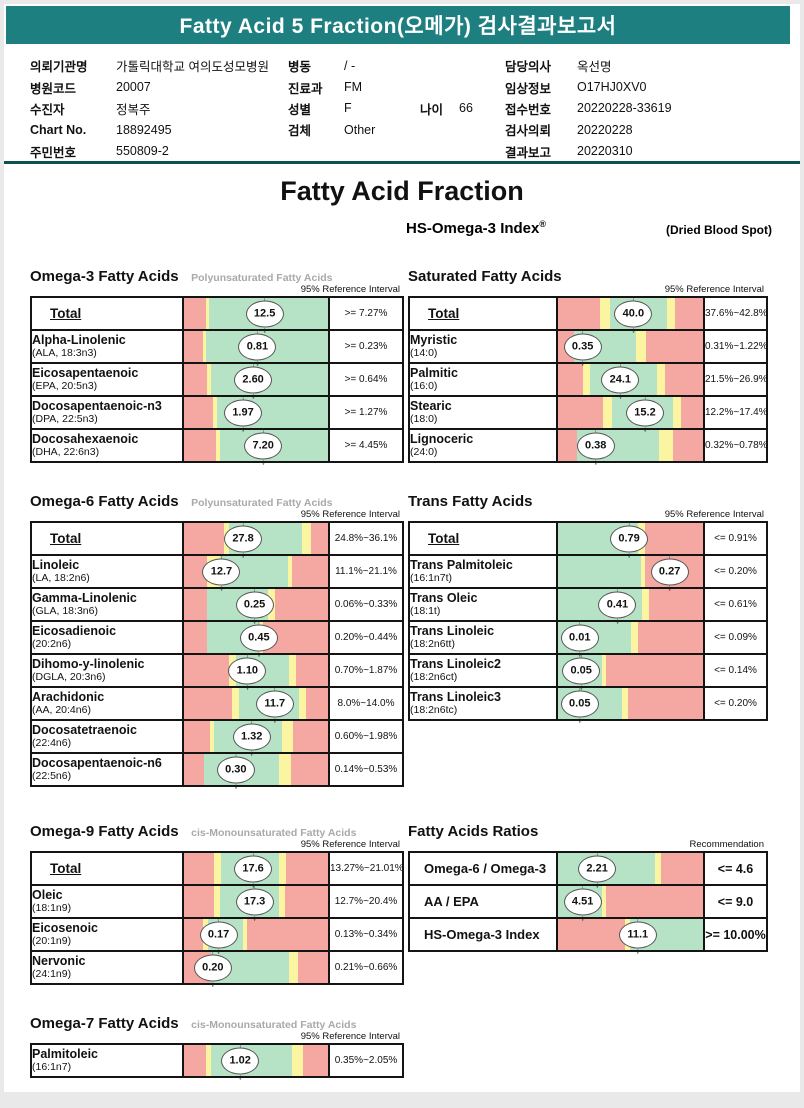 The height and width of the screenshot is (1108, 804). I want to click on acid-name: Palmitic, so click(434, 373).